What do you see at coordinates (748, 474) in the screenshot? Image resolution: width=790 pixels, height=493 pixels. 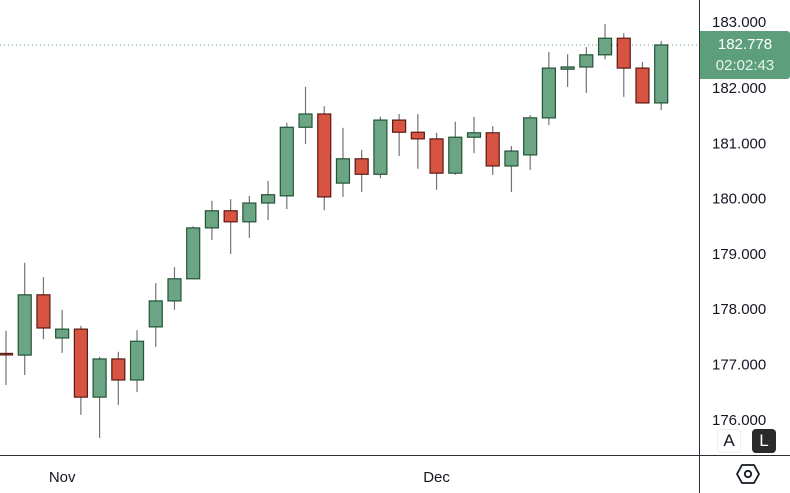 I see `settings-icon` at bounding box center [748, 474].